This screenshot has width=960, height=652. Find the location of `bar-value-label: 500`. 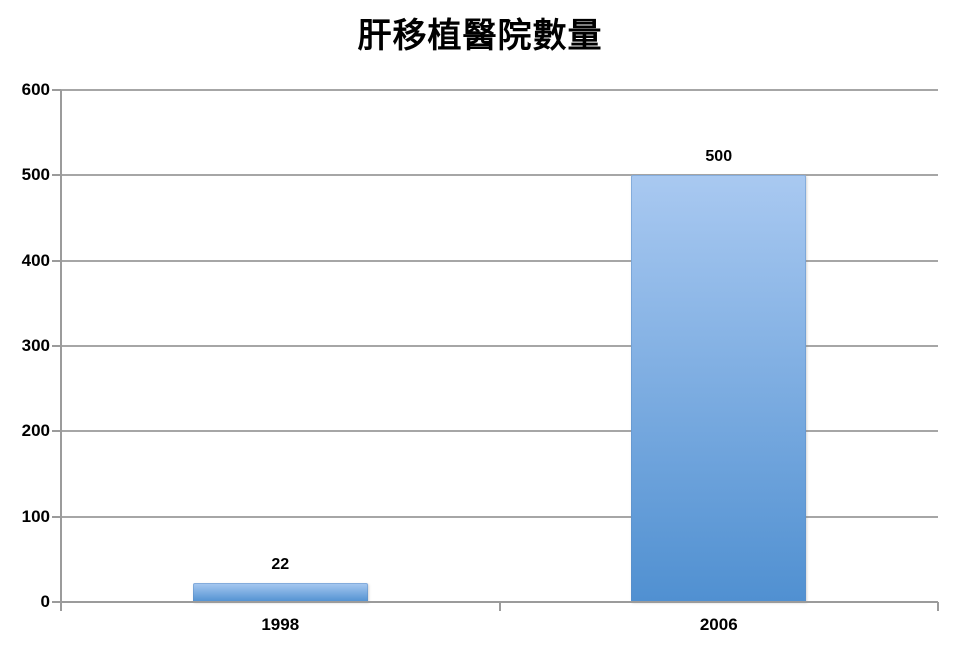

bar-value-label: 500 is located at coordinates (719, 156).